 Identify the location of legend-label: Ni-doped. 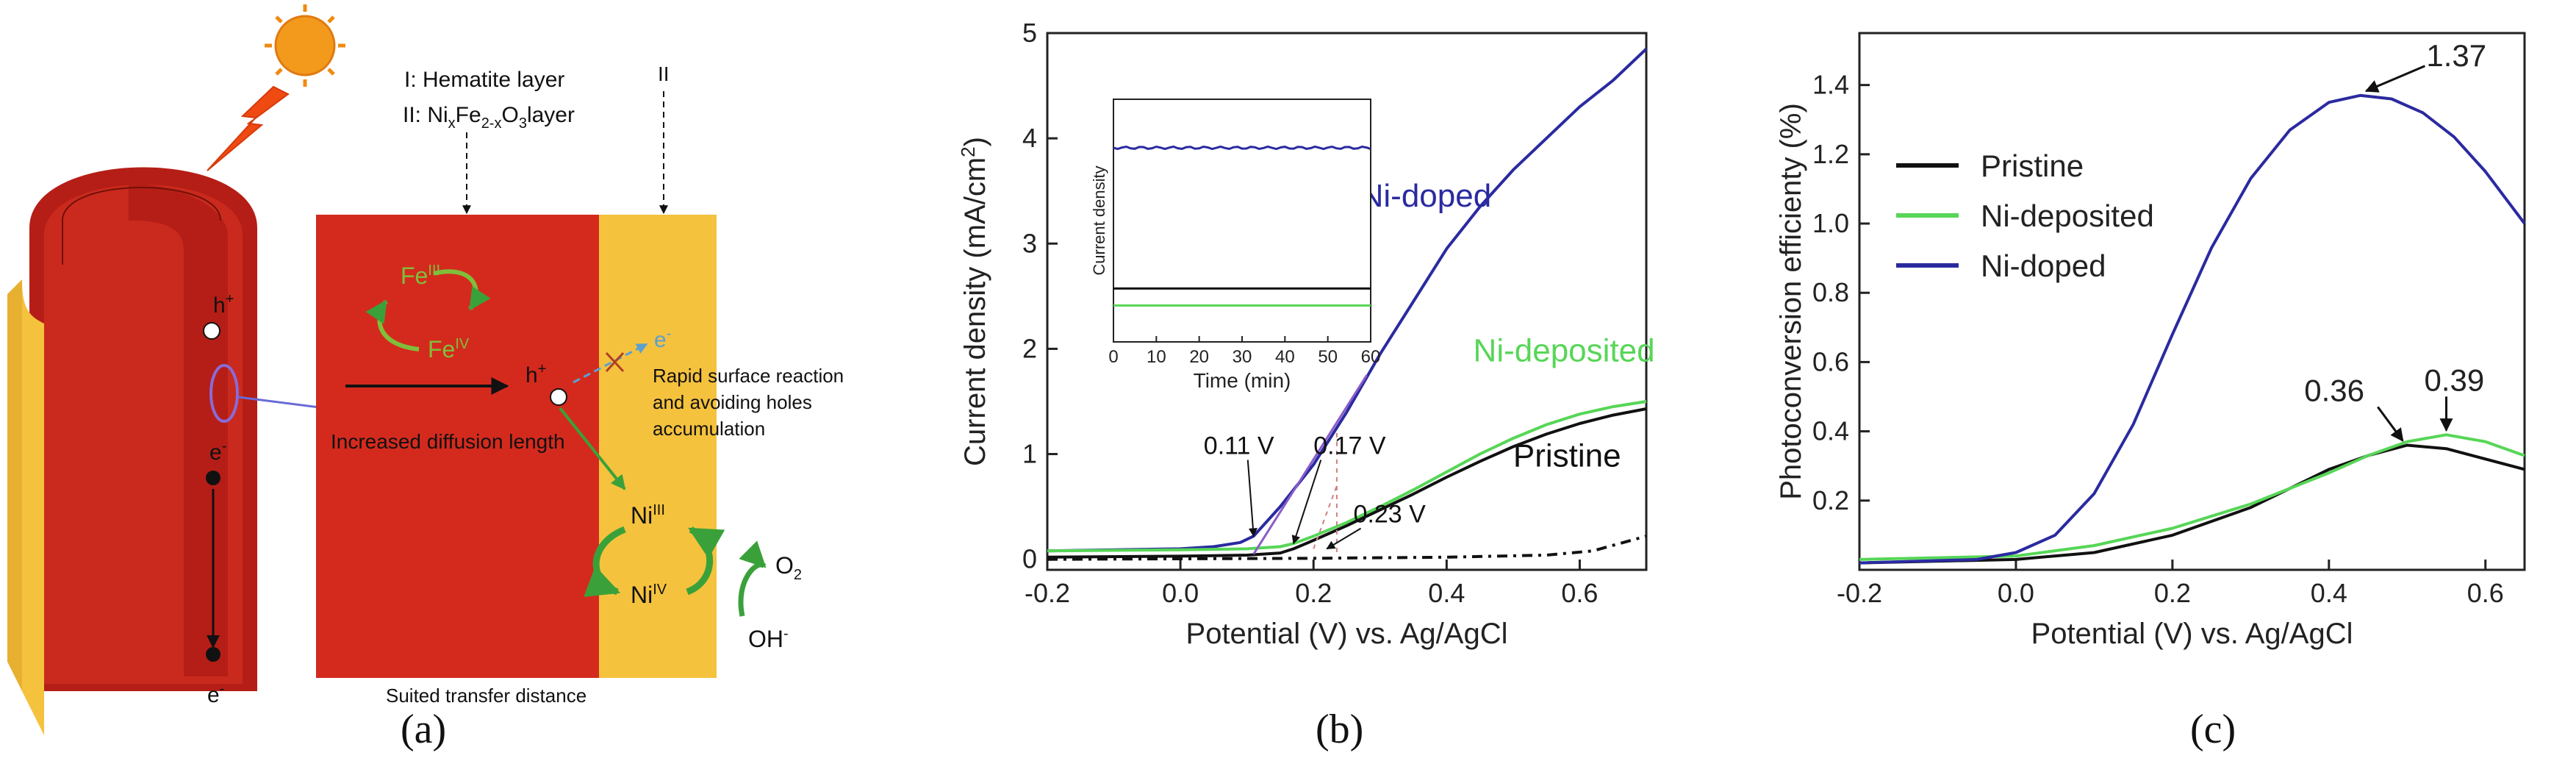
(2044, 266).